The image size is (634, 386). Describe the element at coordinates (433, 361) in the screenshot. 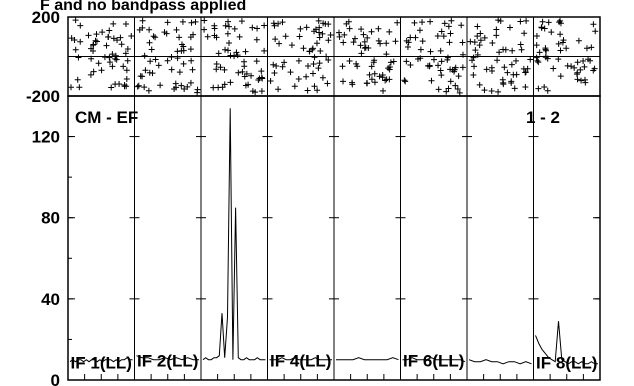

I see `series-label: IF 6(LL)` at that location.